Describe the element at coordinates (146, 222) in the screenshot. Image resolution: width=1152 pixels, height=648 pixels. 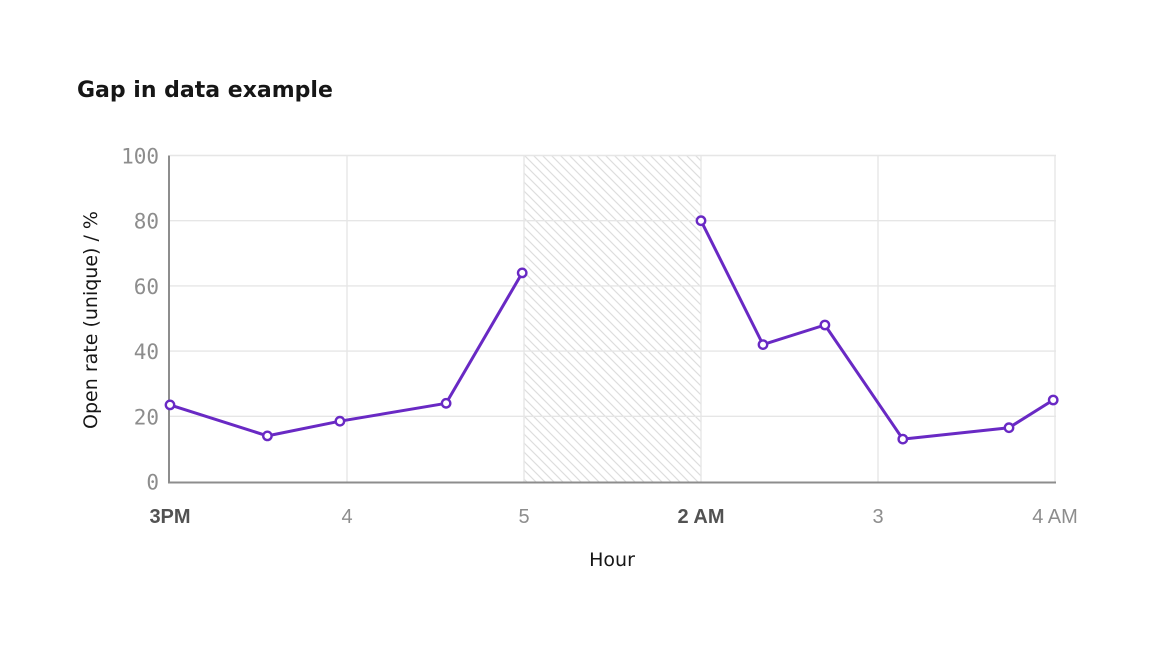
I see `y-tick-label: 80` at that location.